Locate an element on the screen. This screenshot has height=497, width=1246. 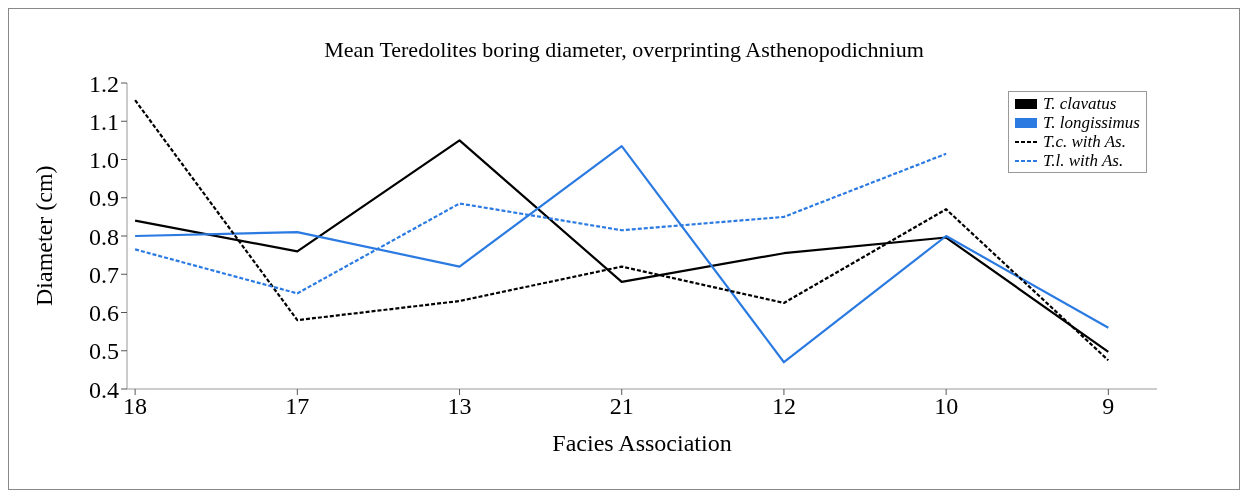
y-tick-label: 1.2 is located at coordinates (104, 83).